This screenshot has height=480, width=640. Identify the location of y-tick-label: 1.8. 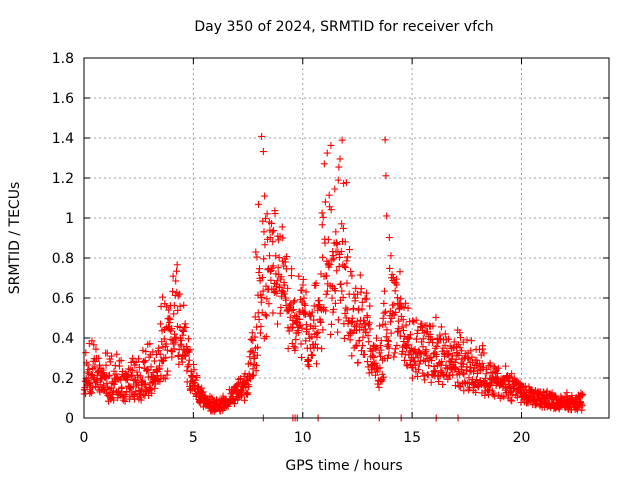
(63, 59).